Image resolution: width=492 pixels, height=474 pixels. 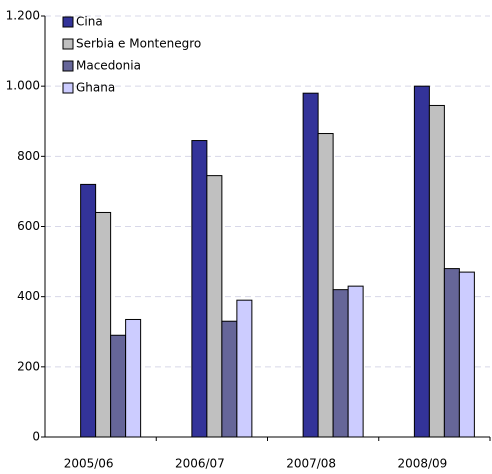 I want to click on y-tick-label: 800, so click(x=28, y=156).